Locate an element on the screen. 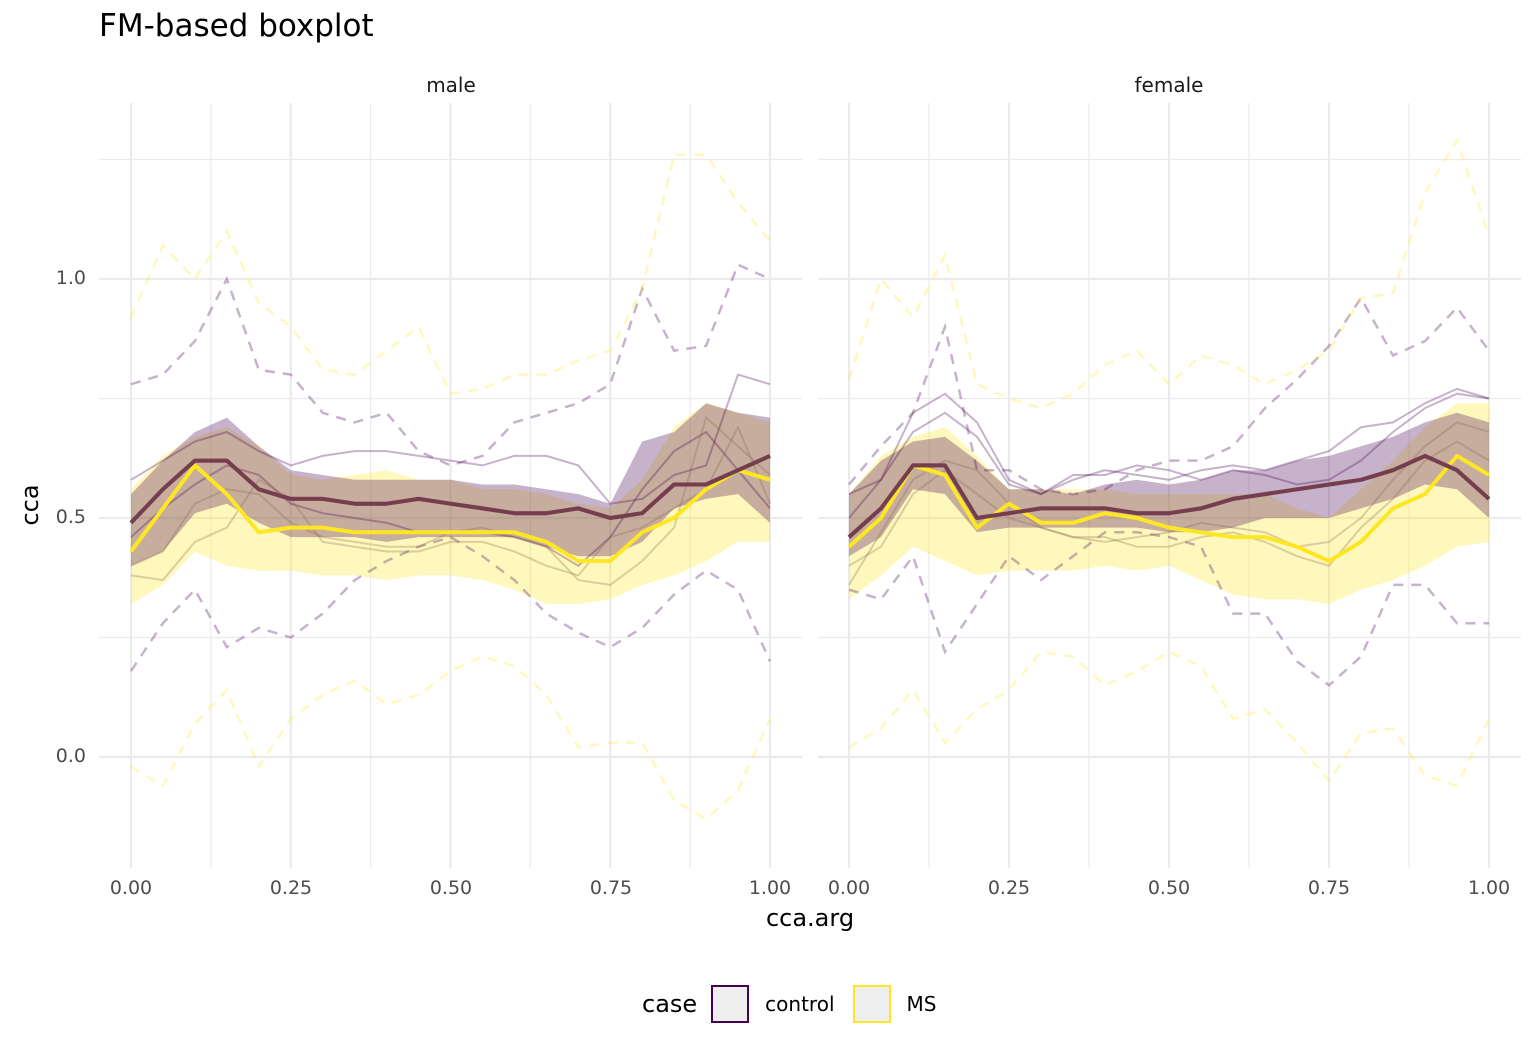 Image resolution: width=1536 pixels, height=1056 pixels. band-ms-female is located at coordinates (1169, 503).